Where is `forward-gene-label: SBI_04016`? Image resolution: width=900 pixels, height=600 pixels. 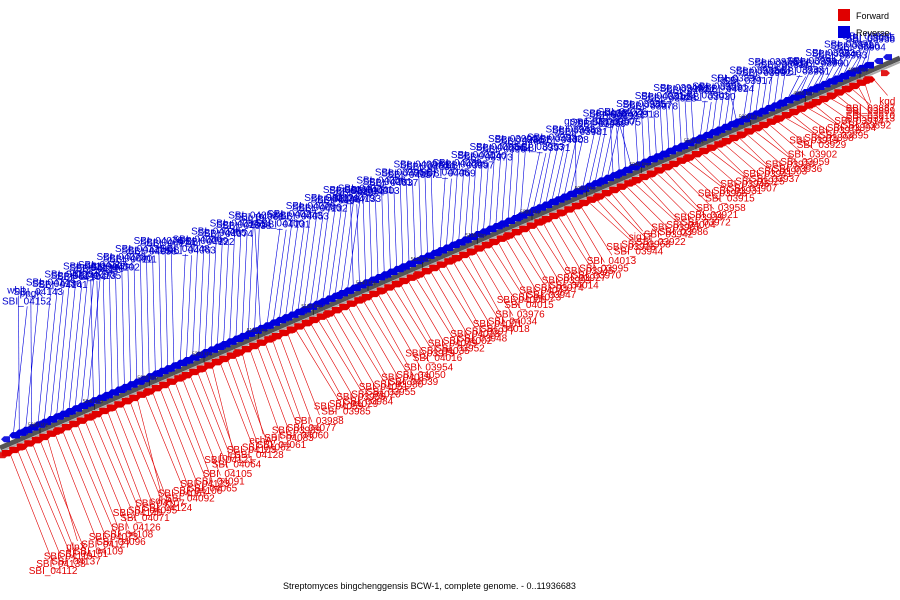 forward-gene-label: SBI_04016 is located at coordinates (438, 358).